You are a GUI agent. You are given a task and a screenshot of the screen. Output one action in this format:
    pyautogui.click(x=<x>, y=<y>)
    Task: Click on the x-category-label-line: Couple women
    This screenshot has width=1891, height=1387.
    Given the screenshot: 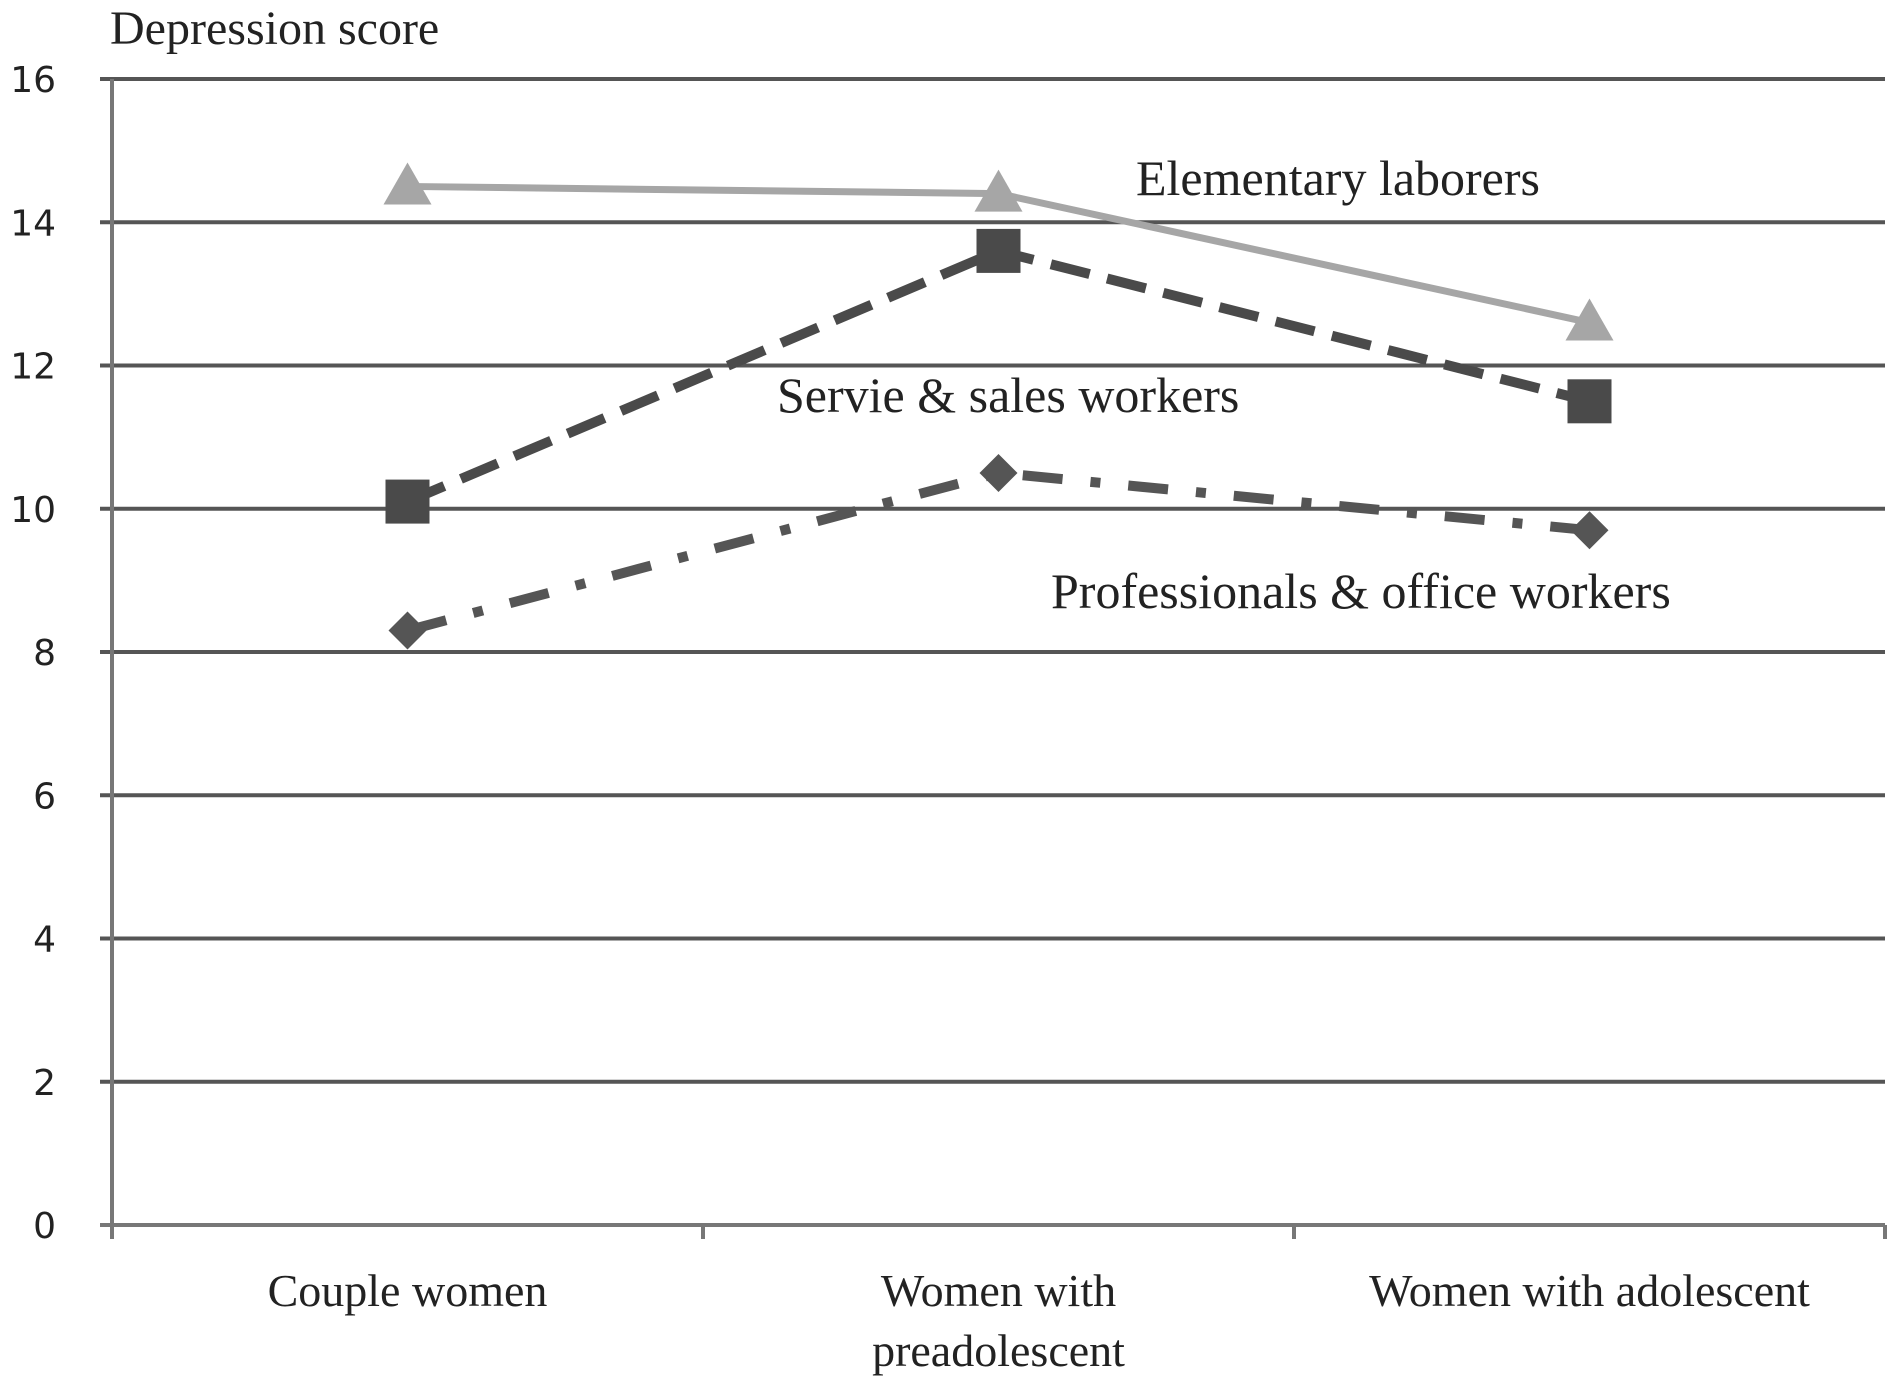 What is the action you would take?
    pyautogui.click(x=408, y=1290)
    